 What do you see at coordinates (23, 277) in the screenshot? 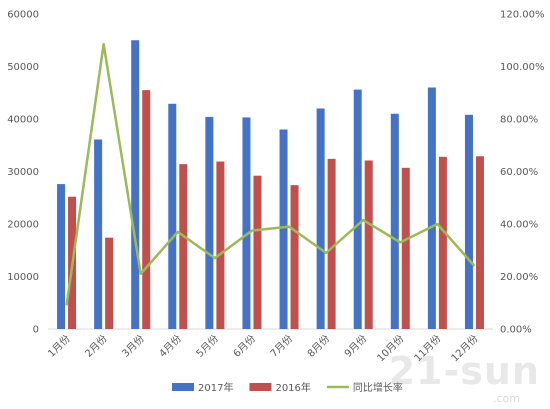
I see `left-tick-label: 10000` at bounding box center [23, 277].